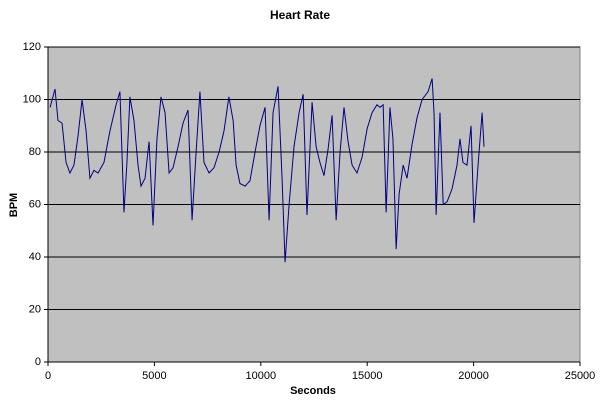 The image size is (600, 406). What do you see at coordinates (35, 309) in the screenshot?
I see `y-tick-label: 20` at bounding box center [35, 309].